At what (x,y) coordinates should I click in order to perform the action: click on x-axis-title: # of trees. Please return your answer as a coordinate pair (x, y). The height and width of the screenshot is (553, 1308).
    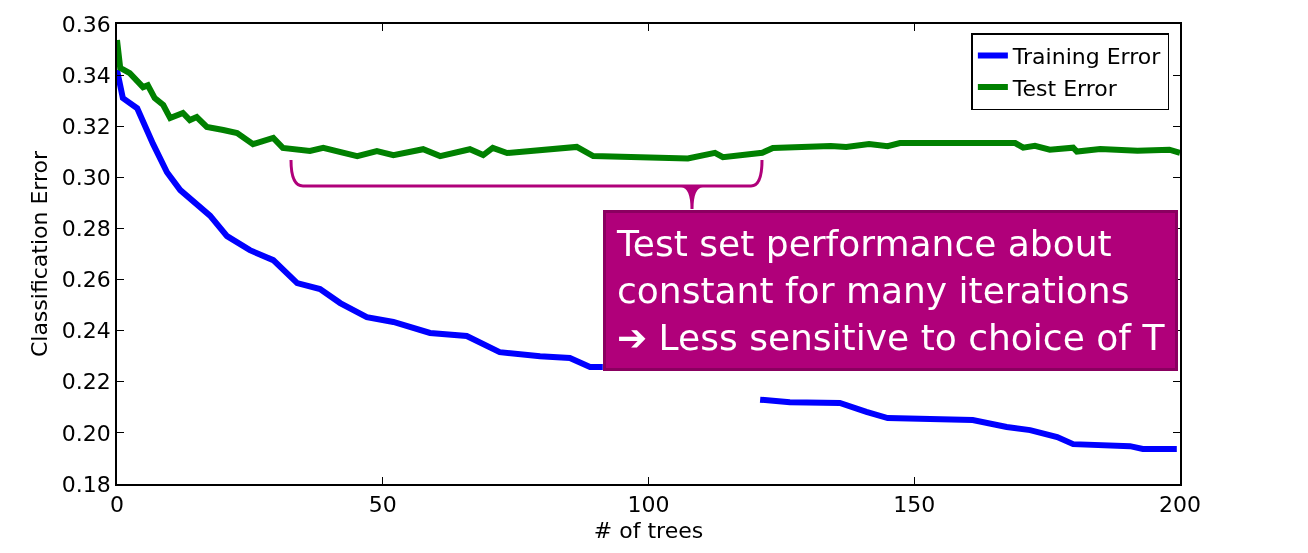
    Looking at the image, I should click on (648, 530).